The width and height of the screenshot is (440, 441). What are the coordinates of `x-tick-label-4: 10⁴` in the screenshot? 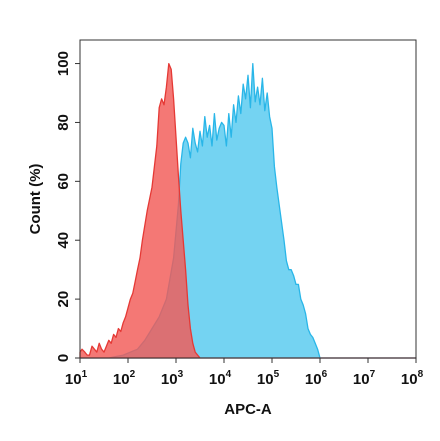 It's located at (220, 378).